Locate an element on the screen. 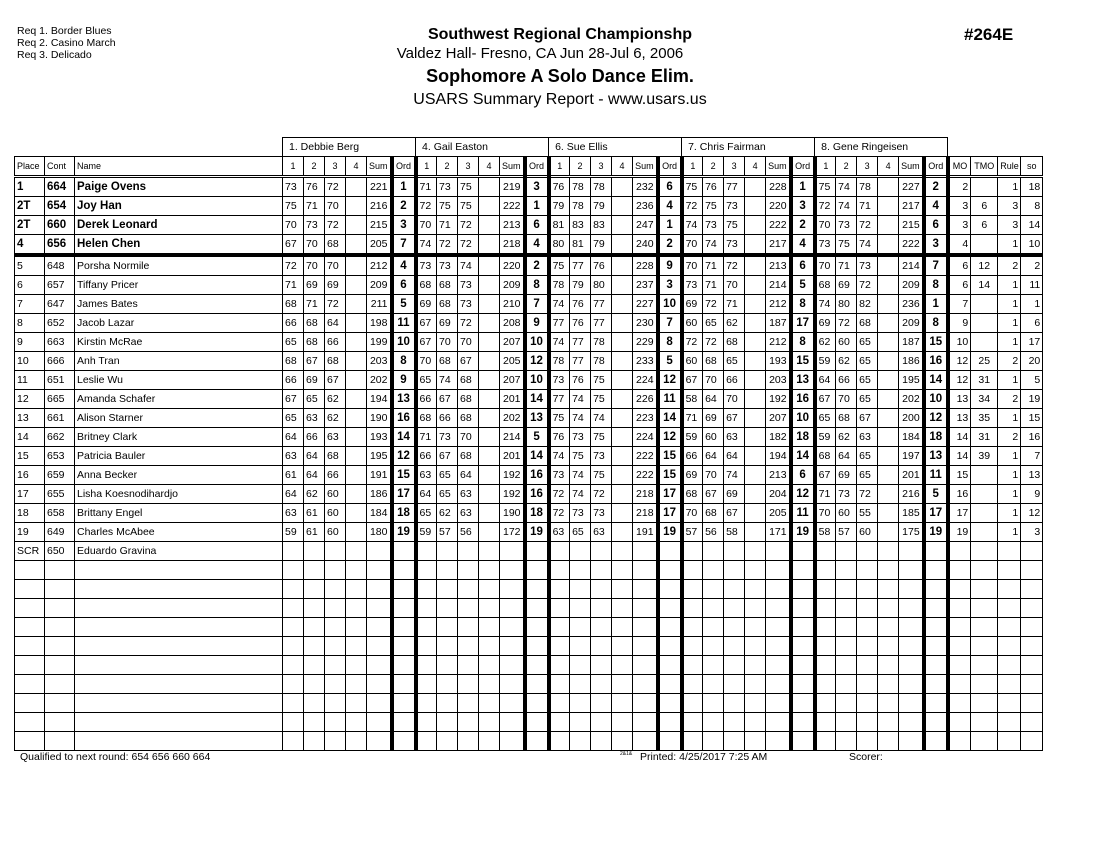  judge-sum: 224 is located at coordinates (645, 380).